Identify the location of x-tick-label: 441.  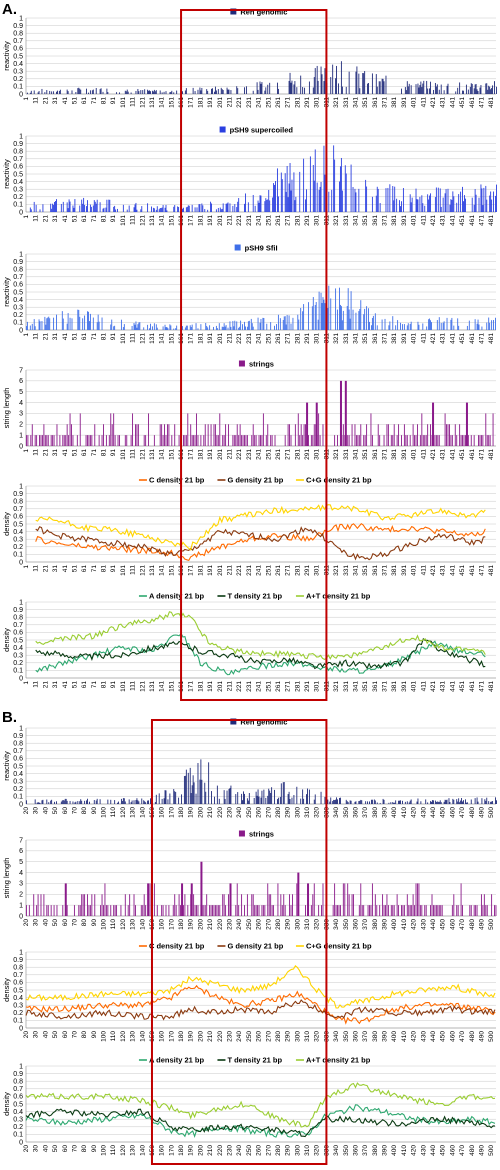
(452, 220).